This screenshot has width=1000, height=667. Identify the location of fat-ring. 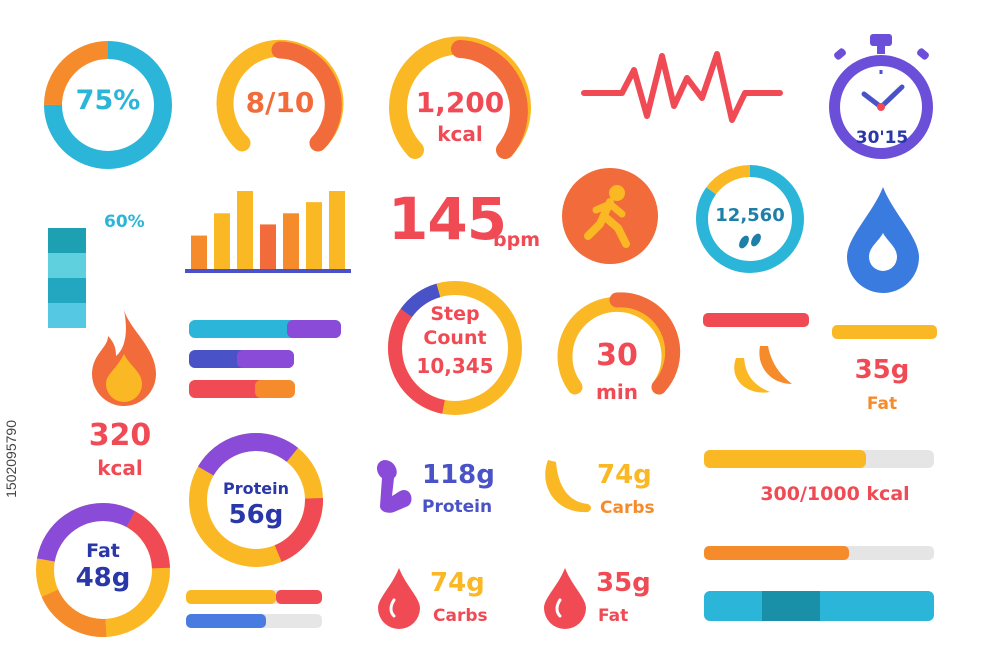
(103, 570).